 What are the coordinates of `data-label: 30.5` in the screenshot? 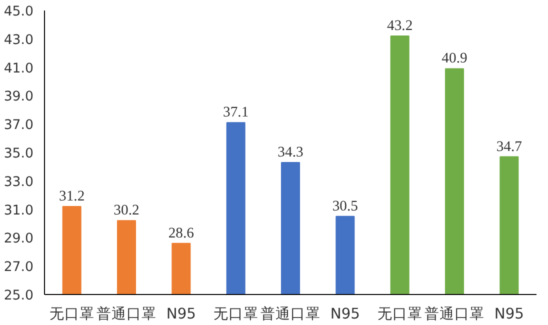 It's located at (345, 206).